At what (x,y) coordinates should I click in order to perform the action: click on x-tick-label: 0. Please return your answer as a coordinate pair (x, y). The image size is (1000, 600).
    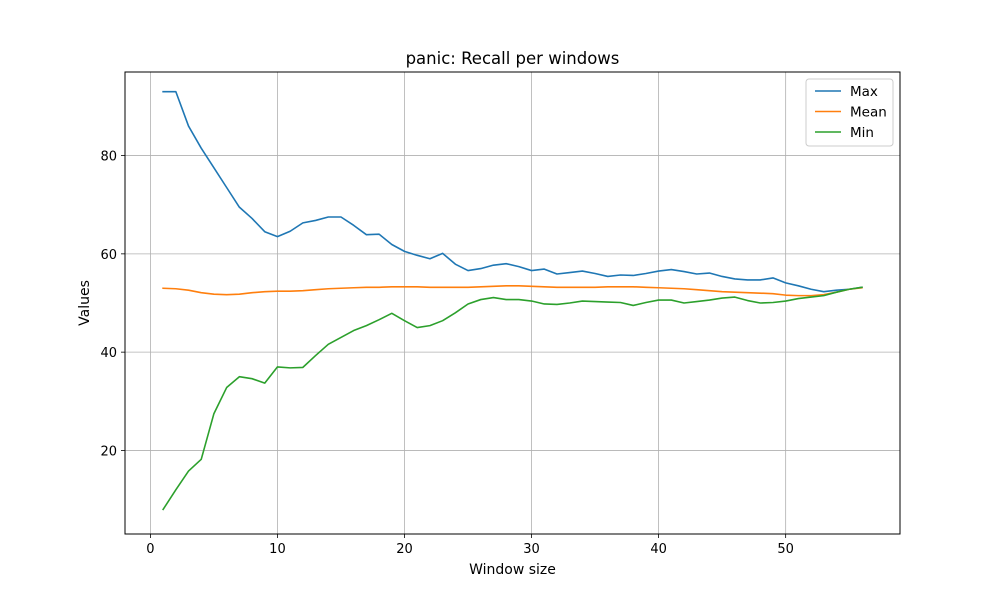
    Looking at the image, I should click on (150, 549).